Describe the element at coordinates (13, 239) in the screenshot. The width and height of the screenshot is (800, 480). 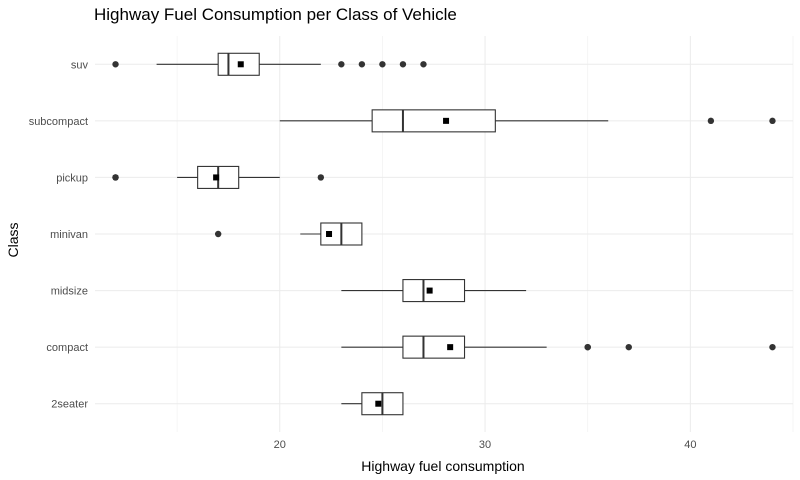
I see `y-axis-title: Class` at that location.